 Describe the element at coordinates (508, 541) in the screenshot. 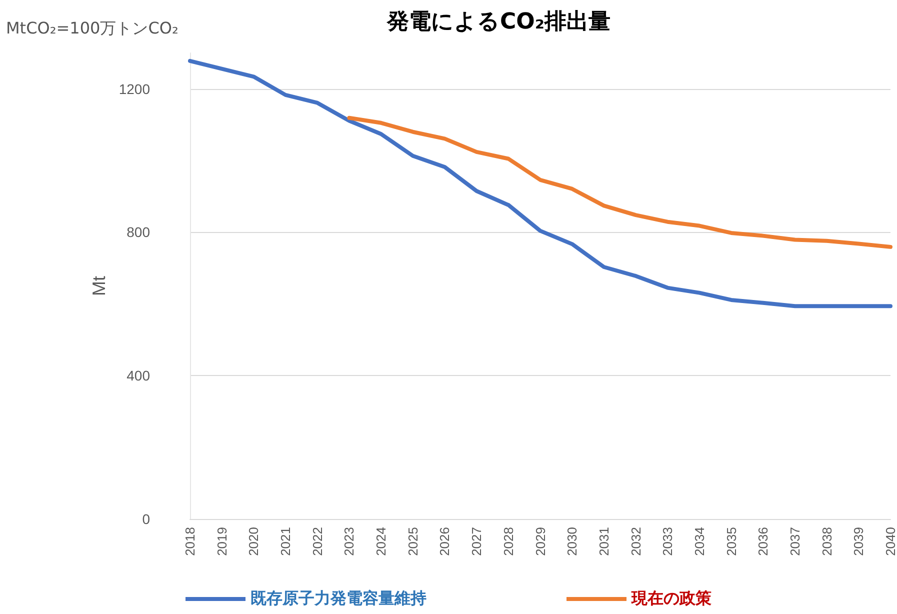

I see `x-tick-label: 2028` at that location.